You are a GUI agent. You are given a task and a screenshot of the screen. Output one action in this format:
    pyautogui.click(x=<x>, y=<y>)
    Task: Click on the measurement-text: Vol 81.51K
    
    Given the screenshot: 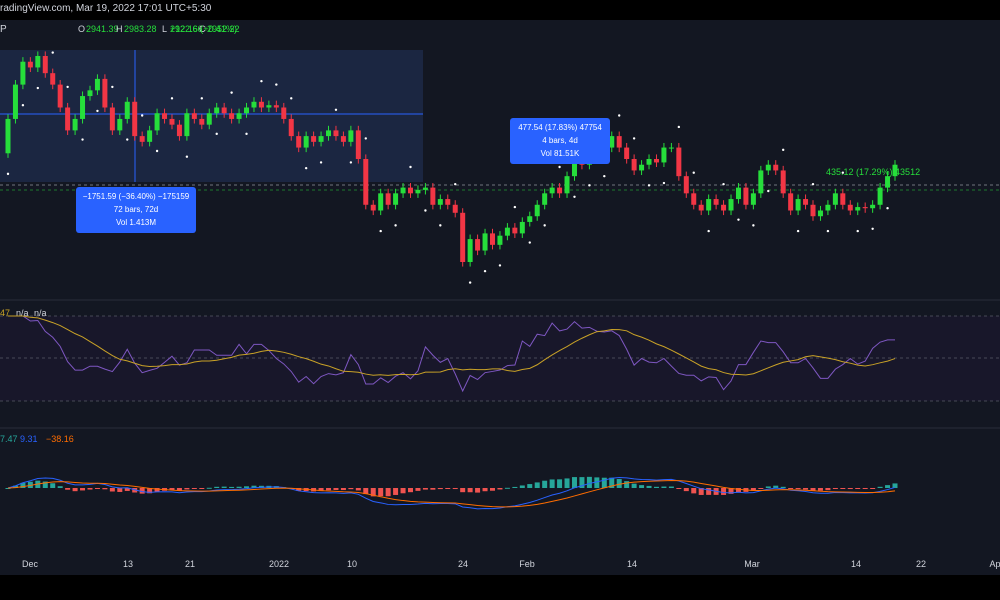 What is the action you would take?
    pyautogui.click(x=560, y=153)
    